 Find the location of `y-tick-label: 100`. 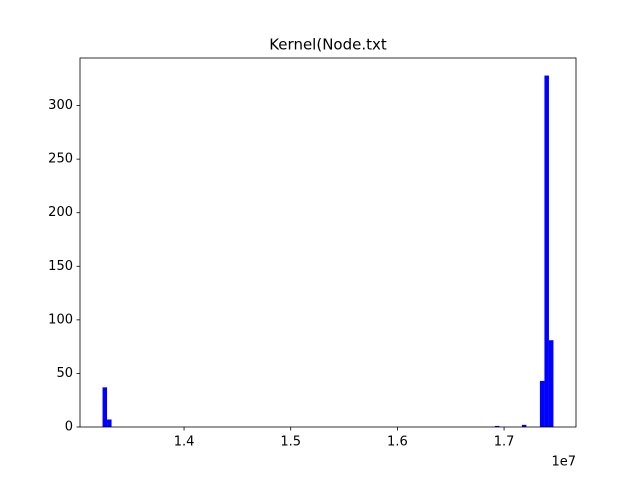

y-tick-label: 100 is located at coordinates (60, 319).